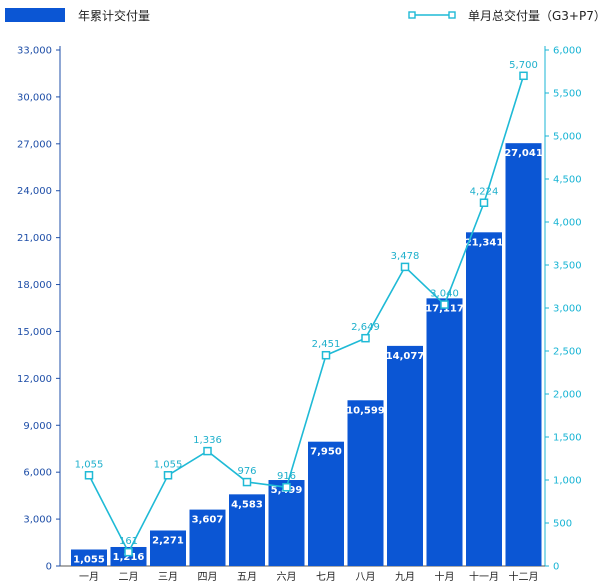 The width and height of the screenshot is (600, 584). What do you see at coordinates (567, 309) in the screenshot?
I see `right-axis-tick-label: 3,000` at bounding box center [567, 309].